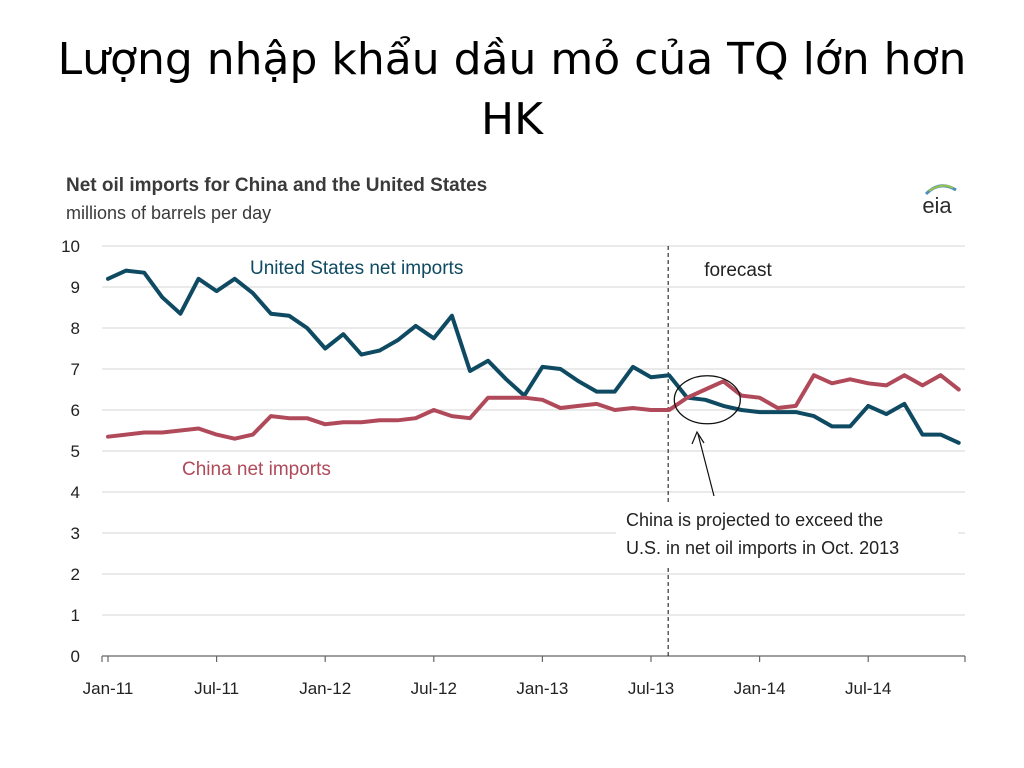  I want to click on crossover-circle, so click(707, 400).